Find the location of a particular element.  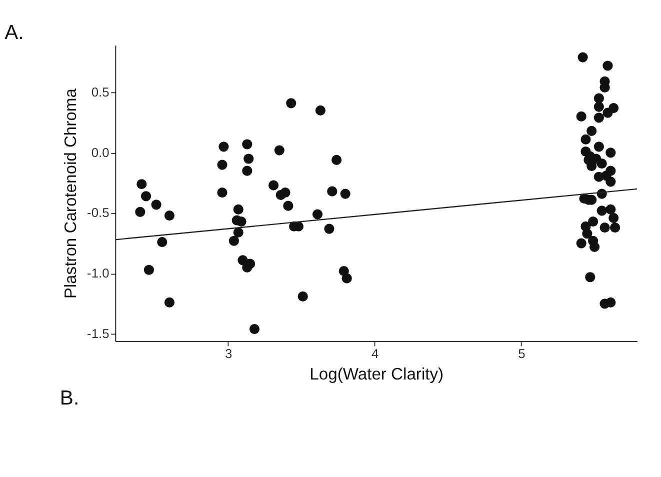

x-tick-label: 3 is located at coordinates (228, 354).